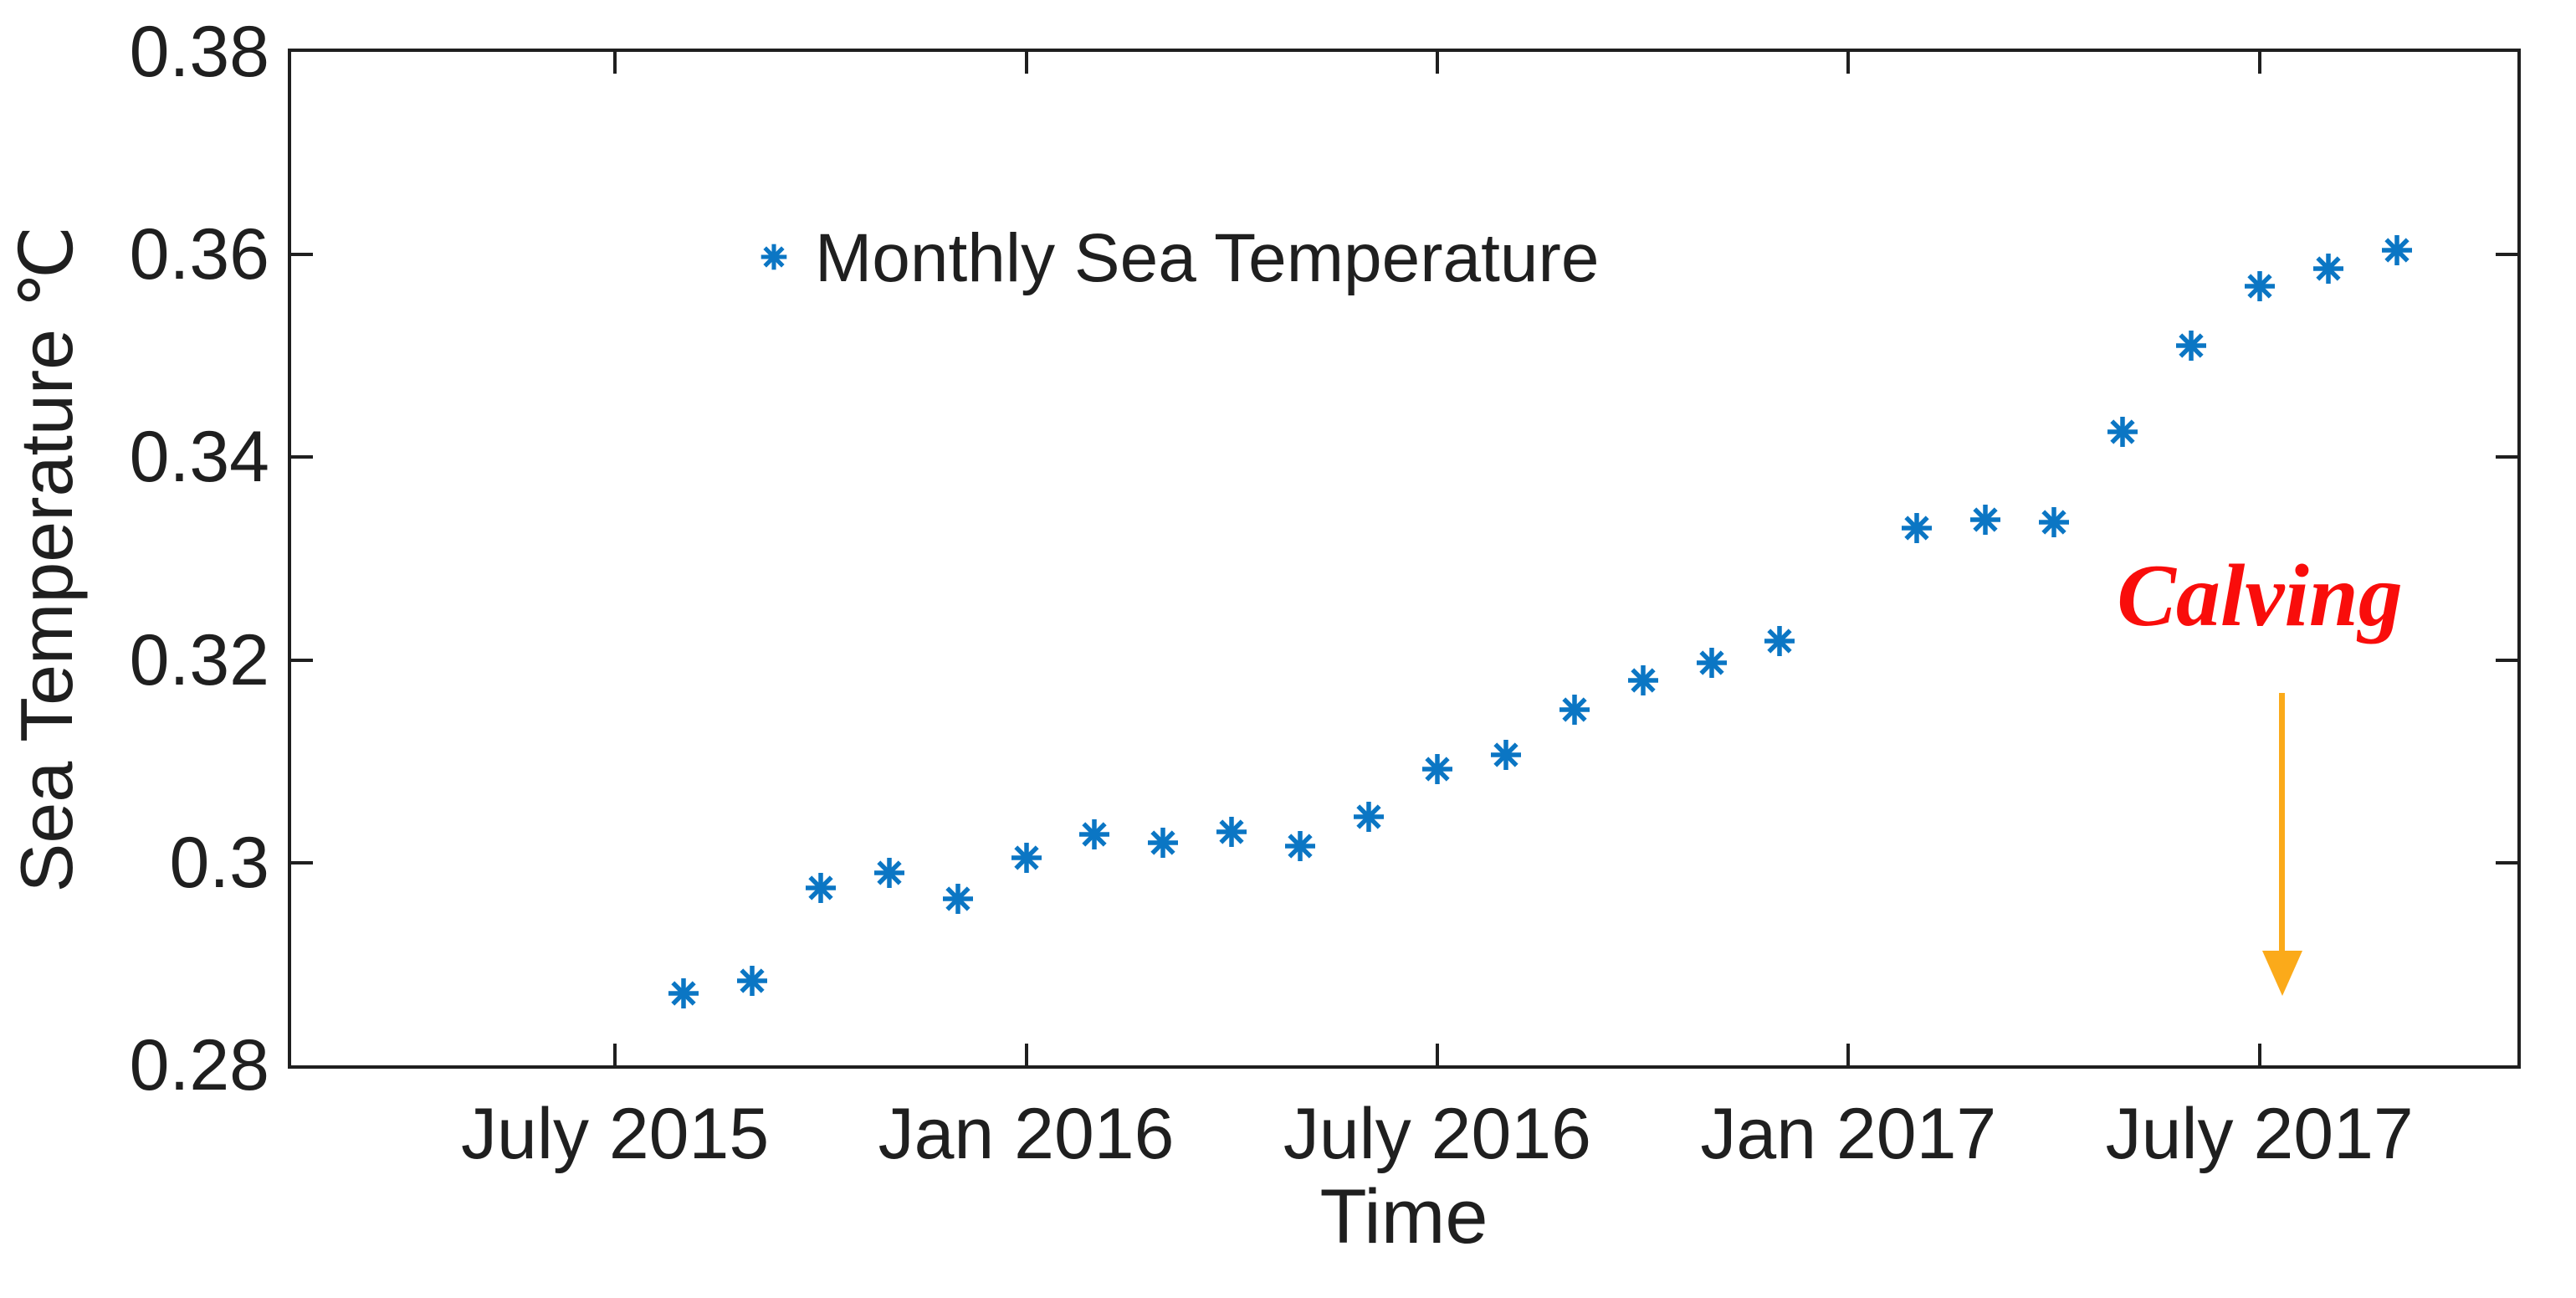 The height and width of the screenshot is (1298, 2576). What do you see at coordinates (1404, 1217) in the screenshot?
I see `x-axis-label: Time` at bounding box center [1404, 1217].